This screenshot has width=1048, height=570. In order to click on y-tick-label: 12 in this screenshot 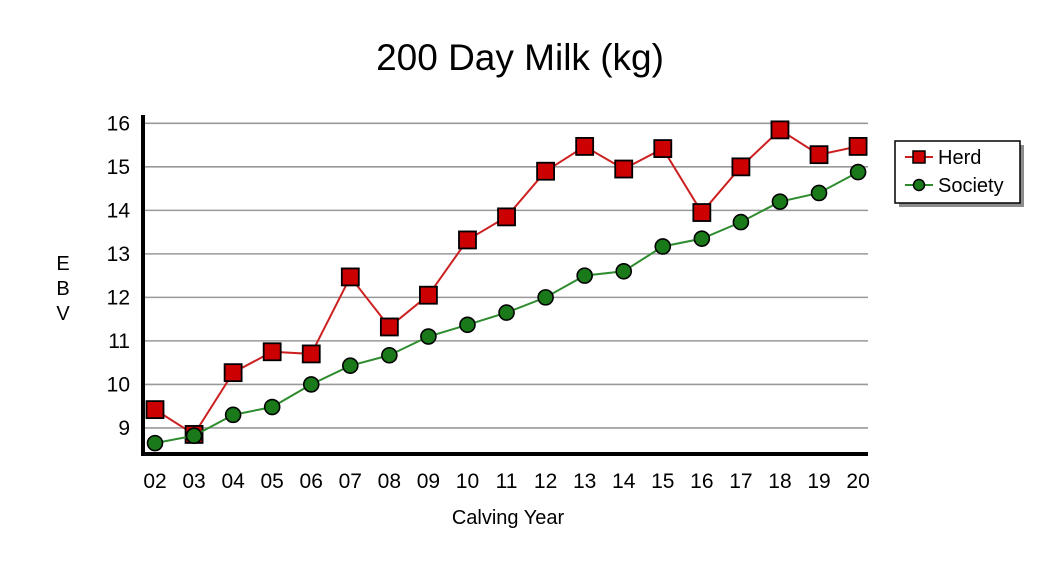, I will do `click(118, 297)`.